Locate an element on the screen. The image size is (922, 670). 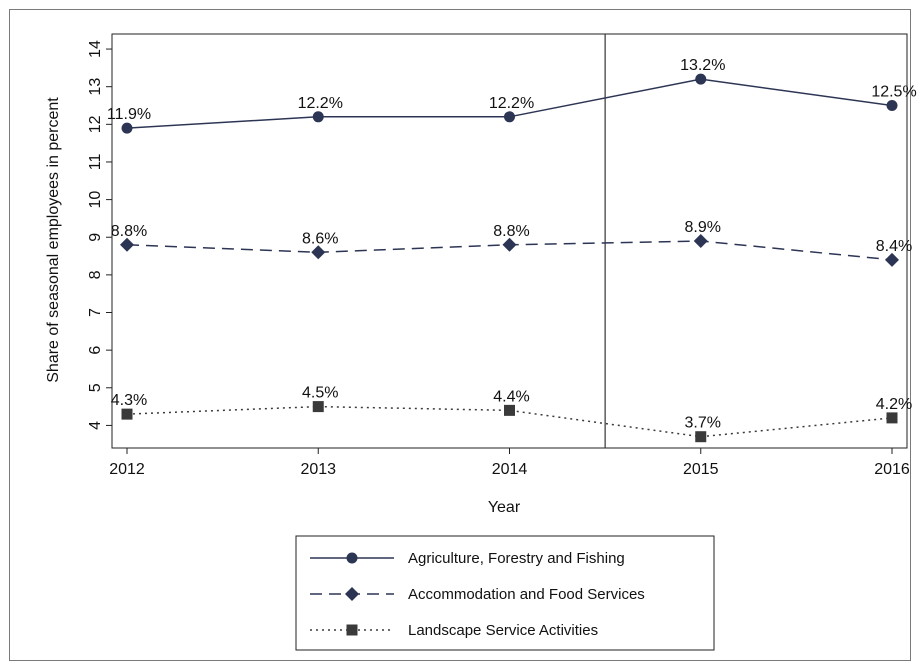
y-tick-label: 9 is located at coordinates (95, 237).